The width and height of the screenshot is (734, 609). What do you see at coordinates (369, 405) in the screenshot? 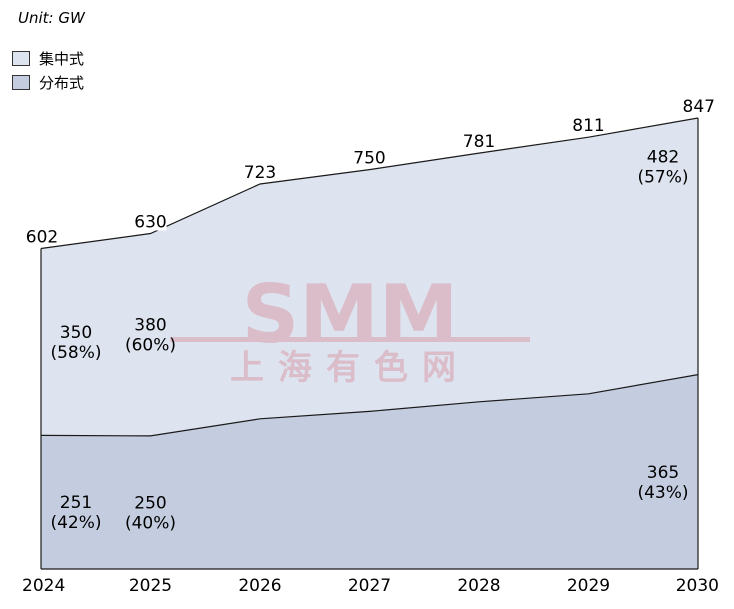
I see `line-distributed` at bounding box center [369, 405].